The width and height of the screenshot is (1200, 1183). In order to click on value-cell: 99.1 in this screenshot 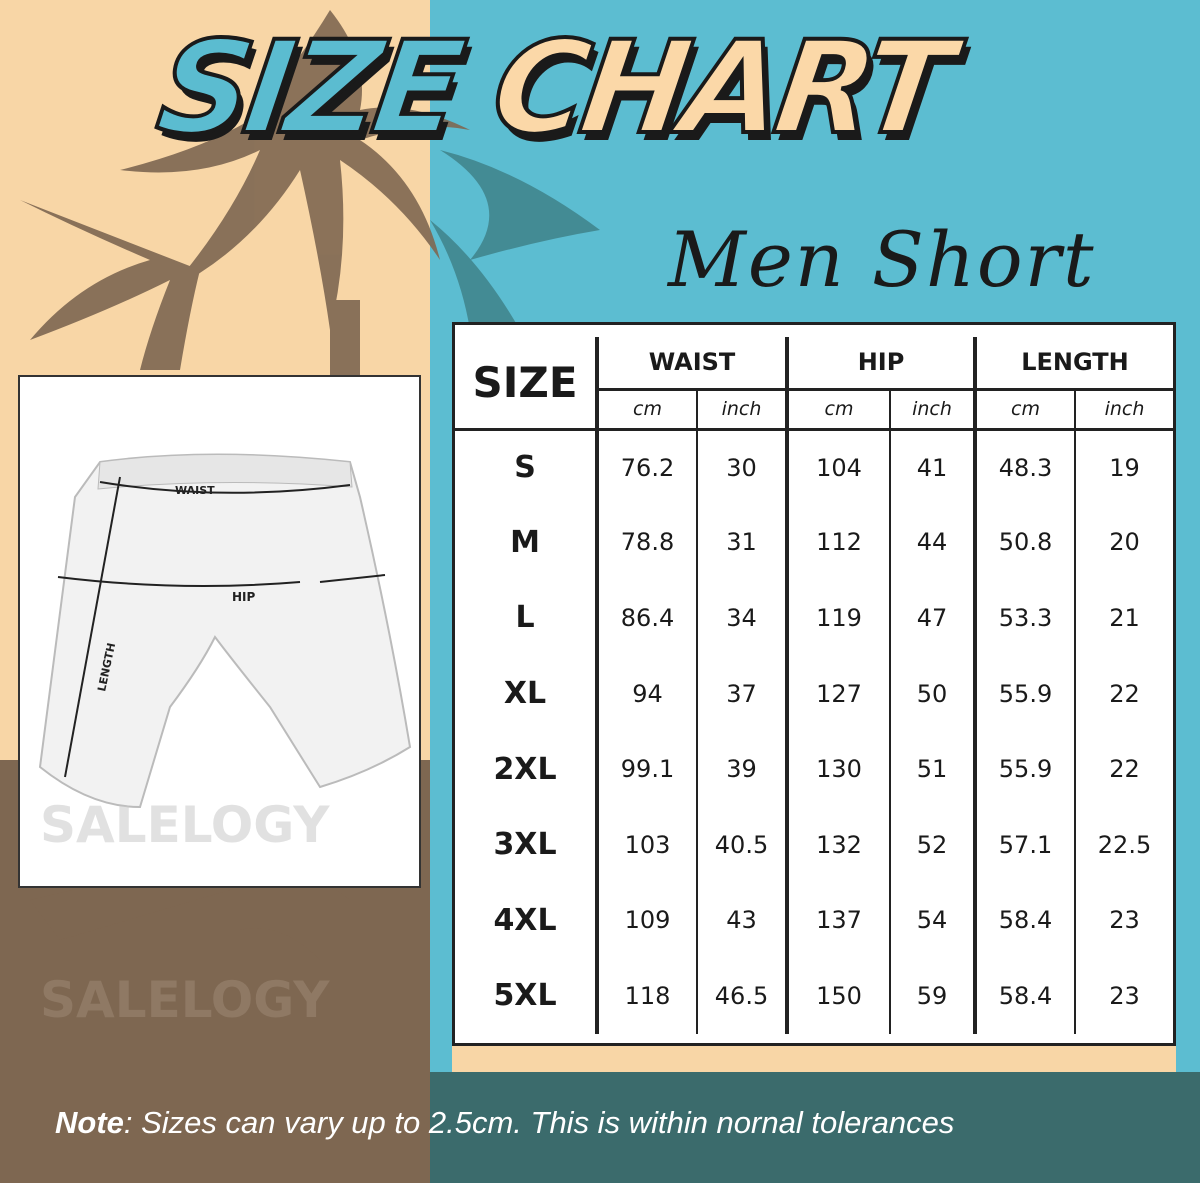, I will do `click(646, 769)`.